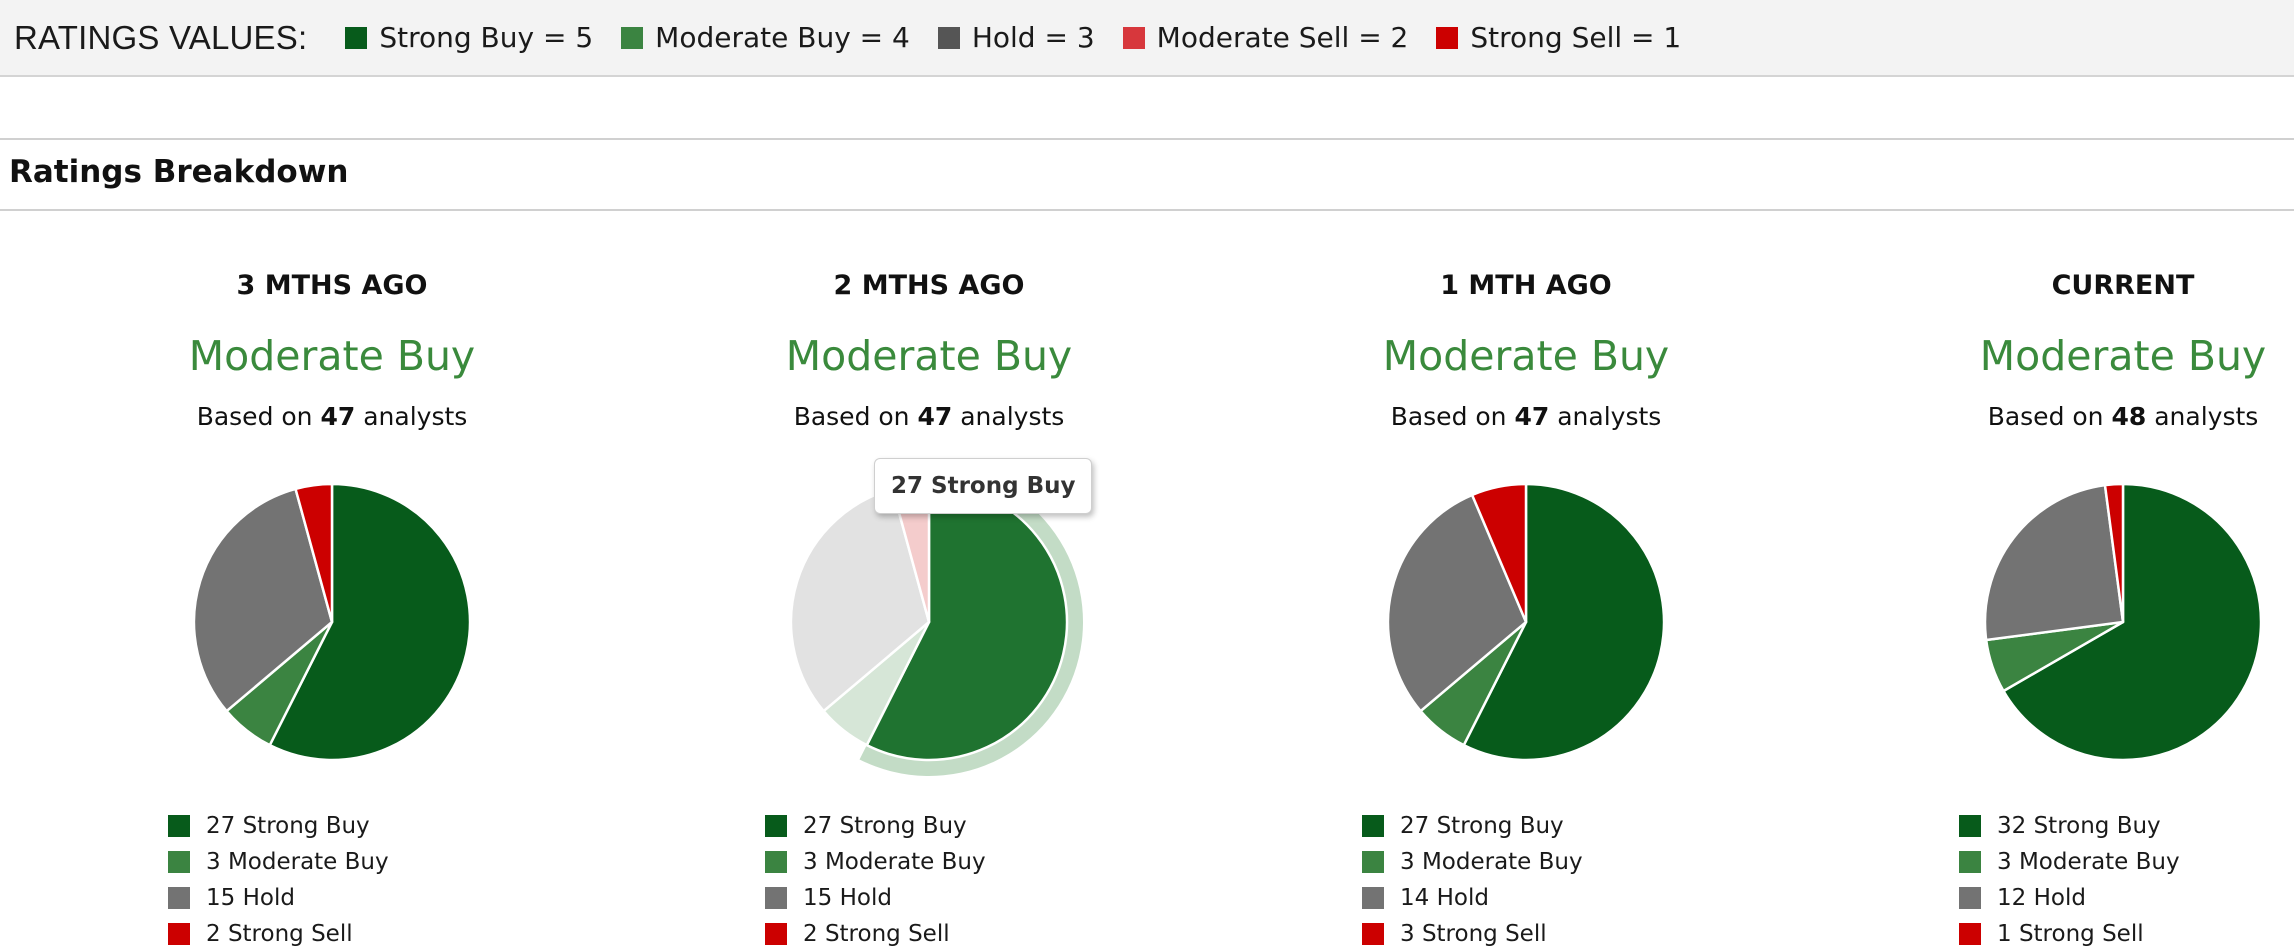  What do you see at coordinates (1526, 285) in the screenshot?
I see `panel-title: 1 MTH AGO` at bounding box center [1526, 285].